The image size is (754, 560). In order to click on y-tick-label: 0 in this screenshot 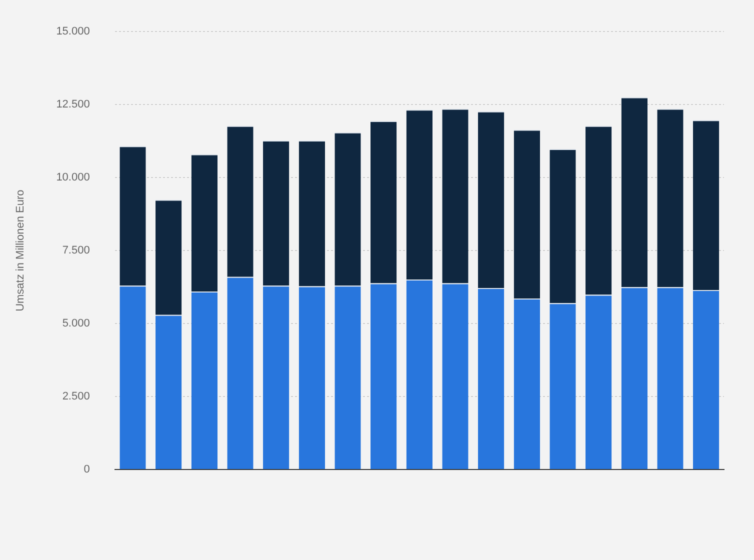, I will do `click(87, 470)`.